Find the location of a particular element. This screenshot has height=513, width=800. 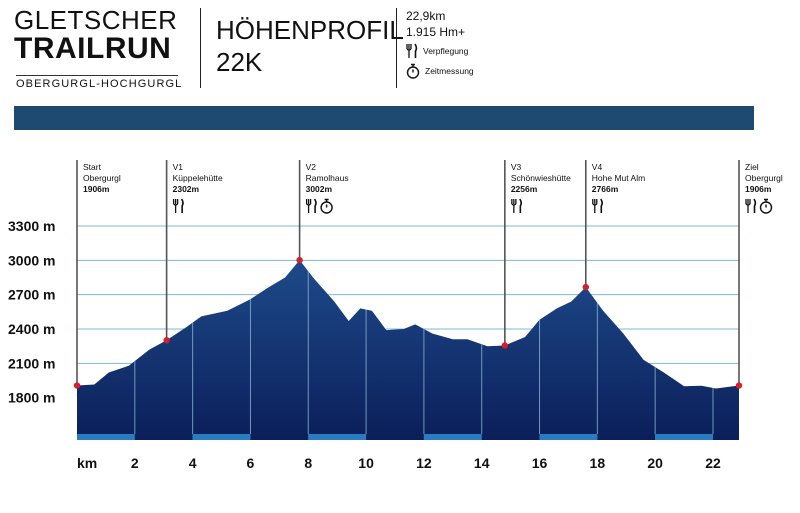

station-name: Küppelehütte is located at coordinates (198, 178).